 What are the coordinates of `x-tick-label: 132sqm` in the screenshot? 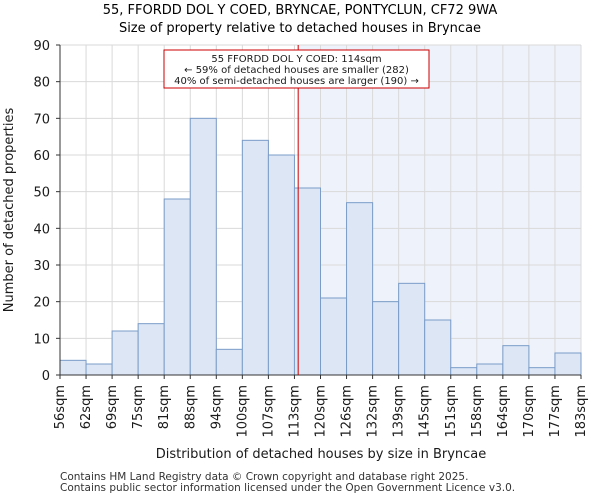 It's located at (373, 411).